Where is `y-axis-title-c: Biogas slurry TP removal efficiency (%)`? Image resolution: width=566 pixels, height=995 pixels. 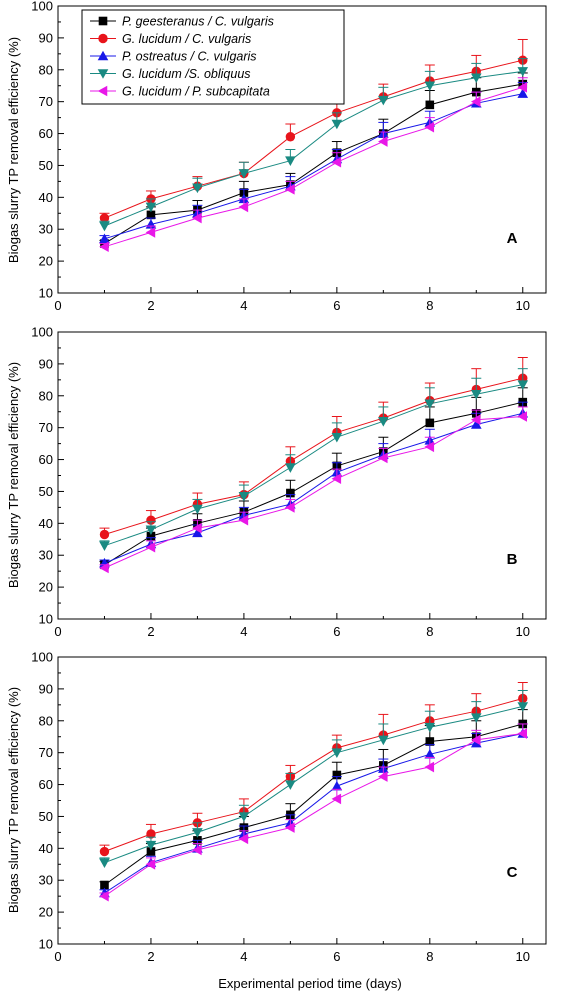
y-axis-title-c: Biogas slurry TP removal efficiency (%) is located at coordinates (13, 800).